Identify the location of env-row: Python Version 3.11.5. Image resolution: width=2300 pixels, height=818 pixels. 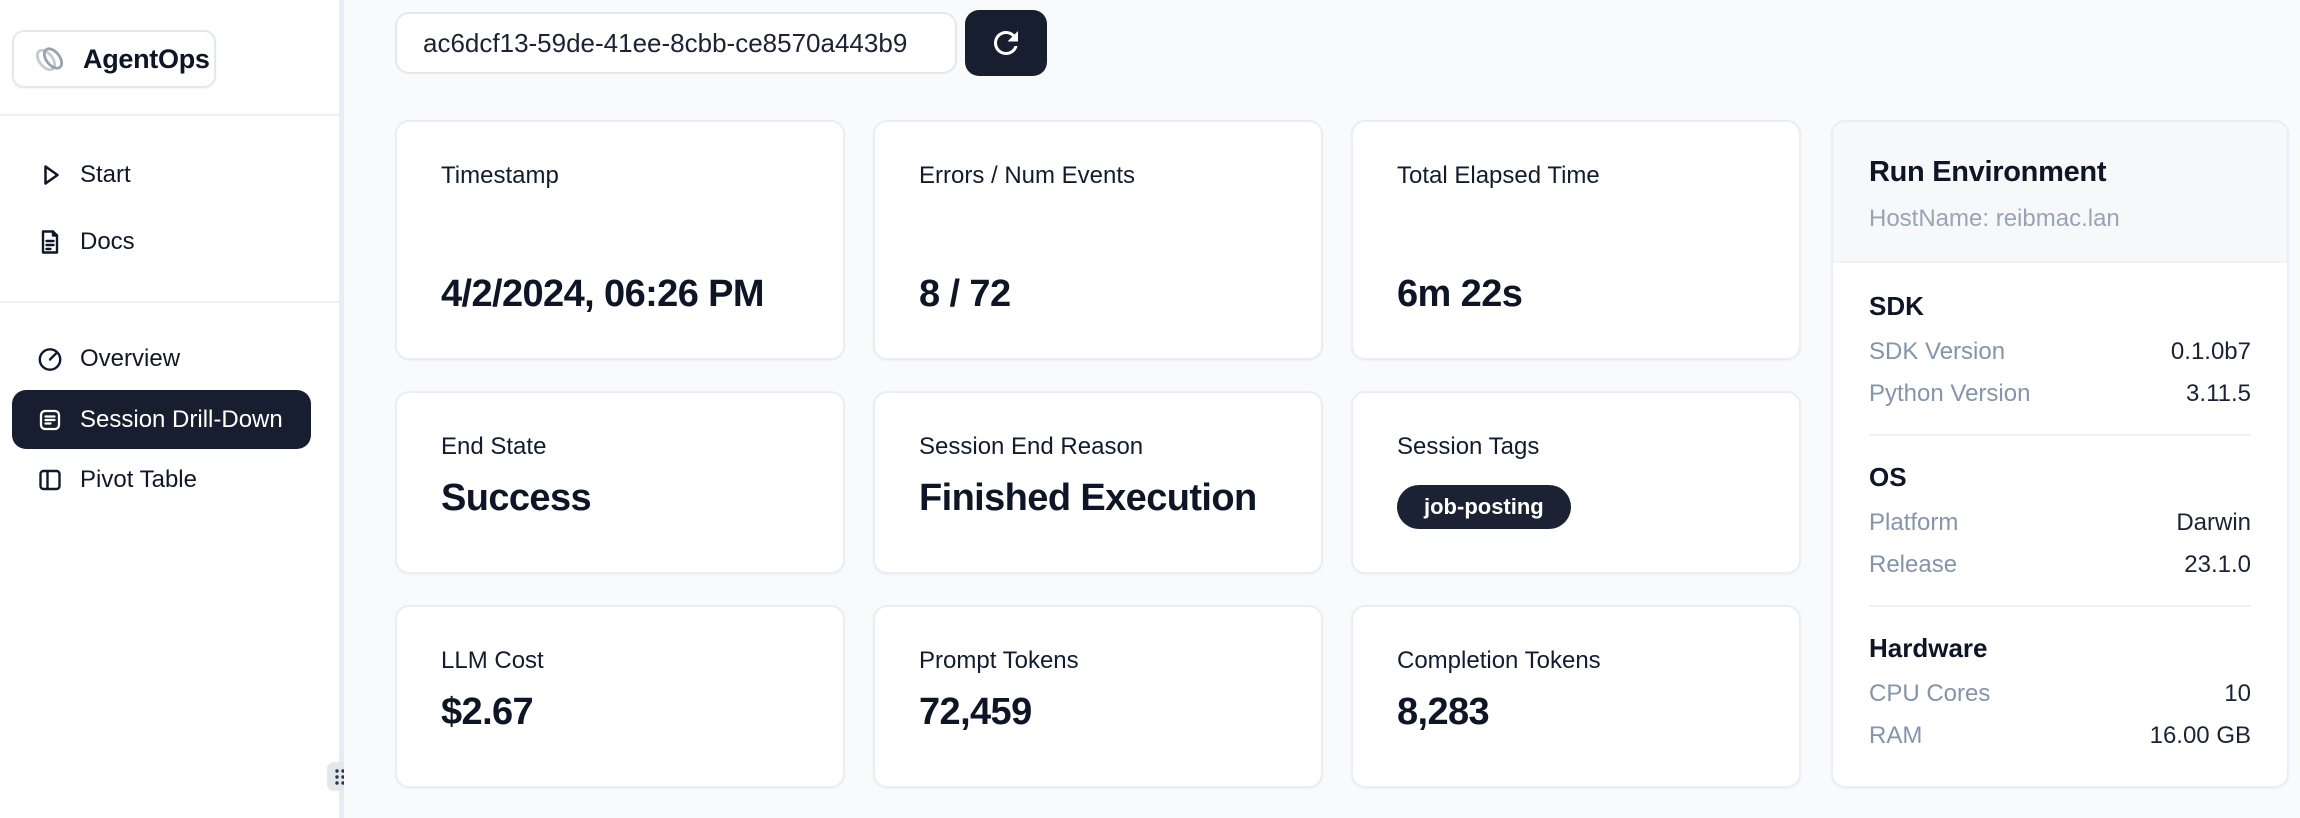
(2060, 394).